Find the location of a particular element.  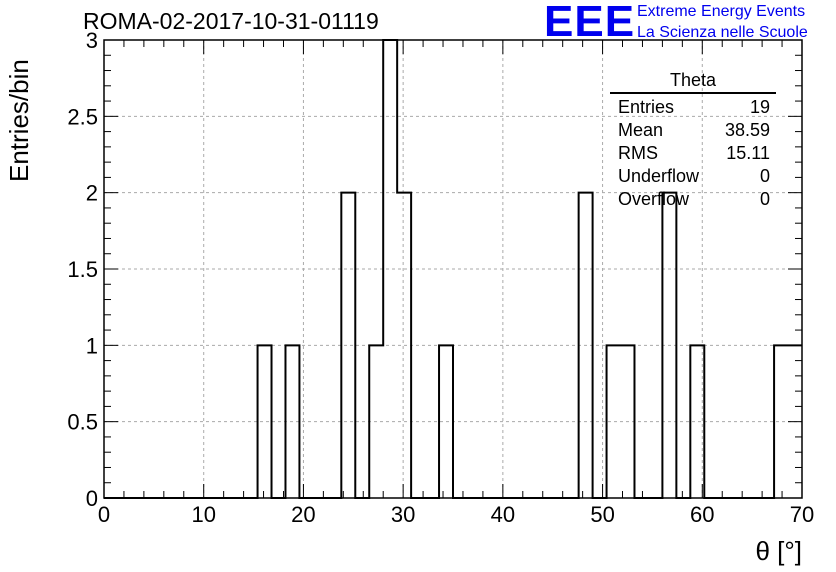

x-tick-label: 0 is located at coordinates (104, 514).